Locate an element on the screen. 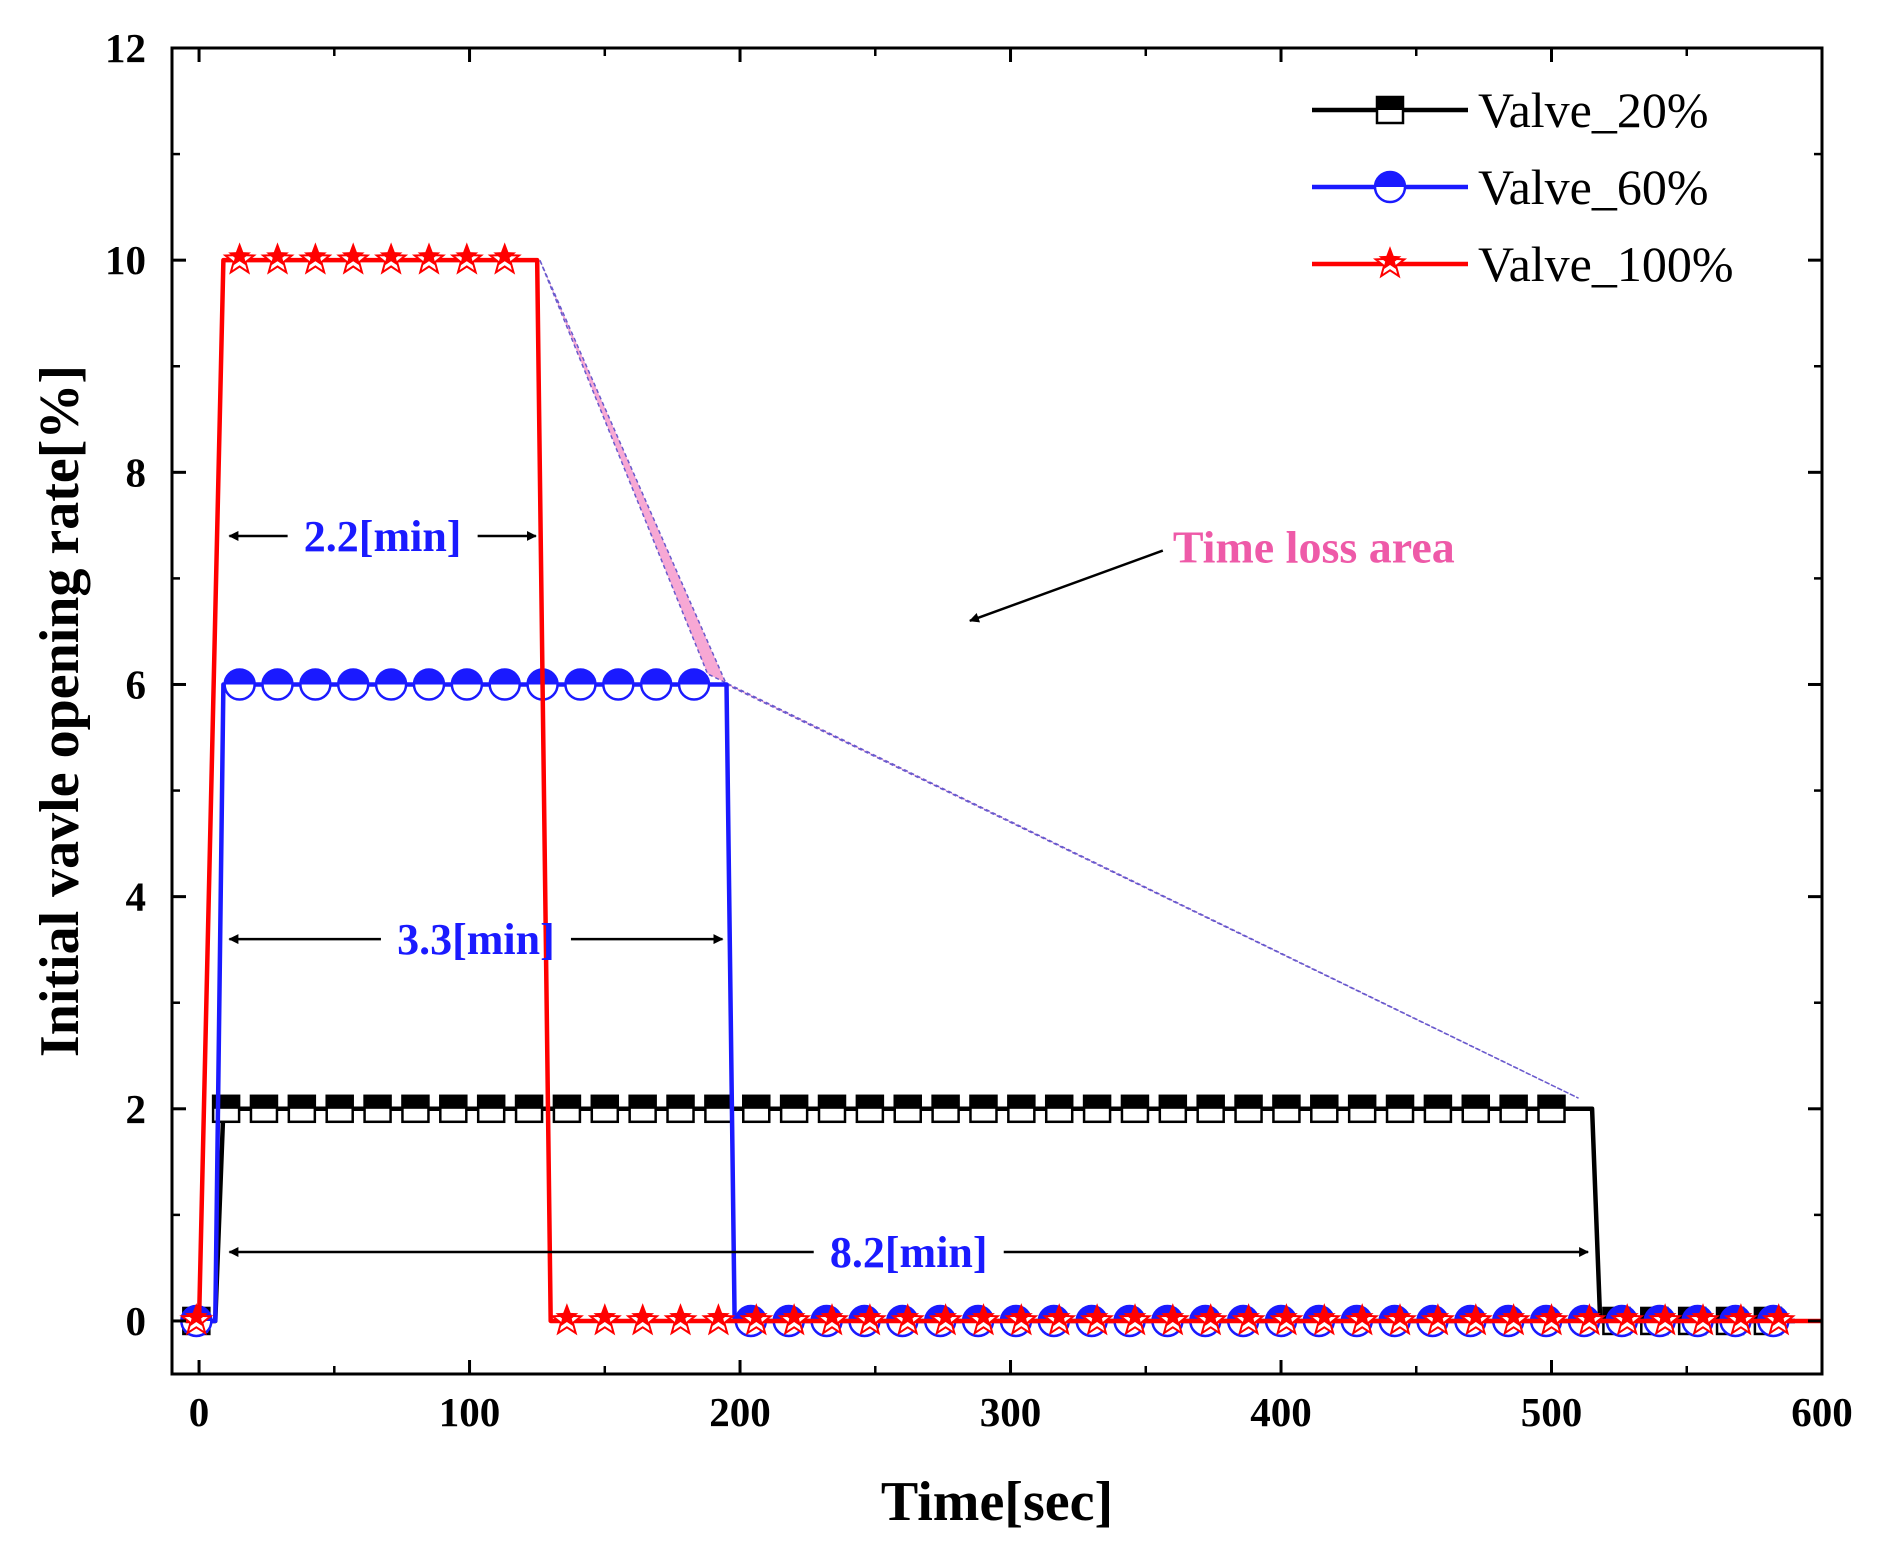 This screenshot has height=1551, width=1878. annotation-1: 3.3[min] is located at coordinates (476, 939).